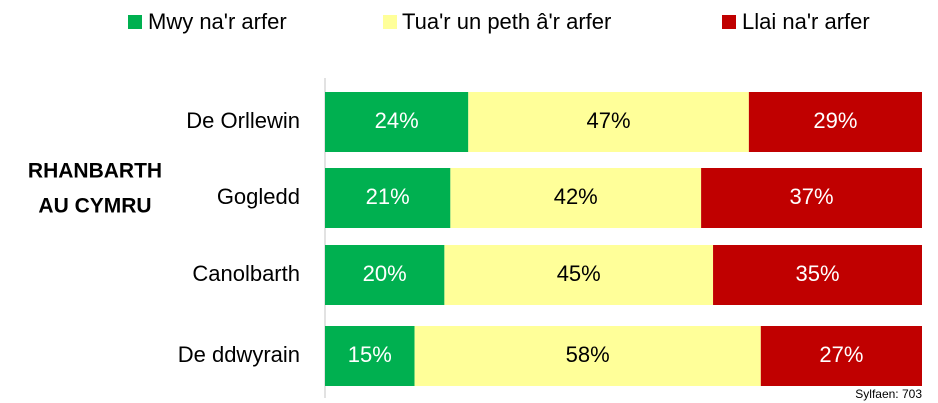 The height and width of the screenshot is (403, 938). I want to click on data-label: 21%, so click(388, 196).